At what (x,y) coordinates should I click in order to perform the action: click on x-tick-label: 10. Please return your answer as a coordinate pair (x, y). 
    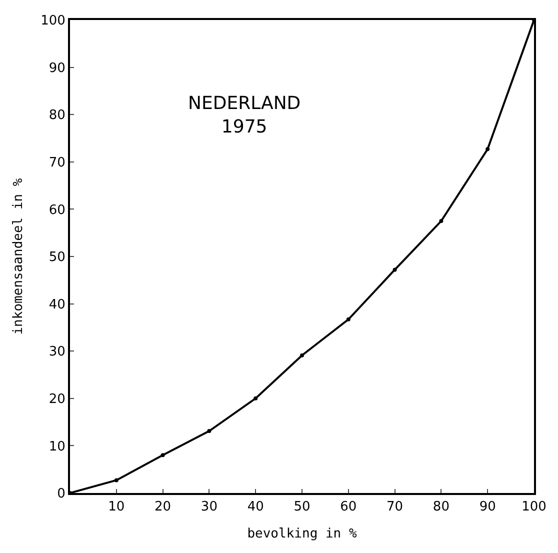
    Looking at the image, I should click on (116, 507).